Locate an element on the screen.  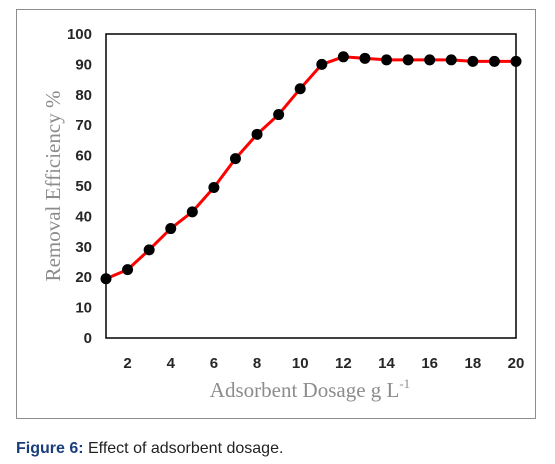
x-tick-label: 16 is located at coordinates (429, 363).